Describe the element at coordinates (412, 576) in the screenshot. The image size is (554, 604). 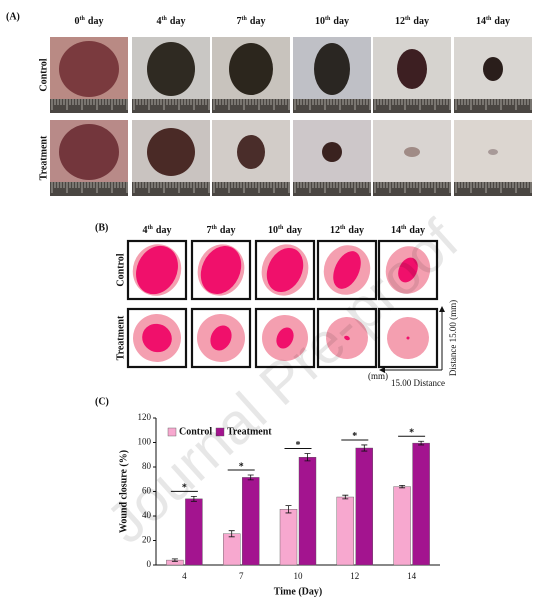
I see `x-tick-label: 14` at that location.